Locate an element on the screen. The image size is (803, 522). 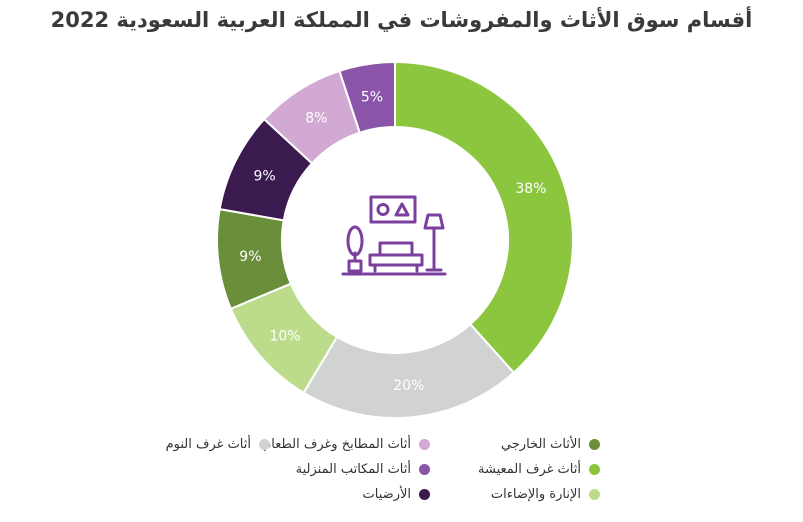
legend-label: أثاث المكاتب المنزلية is located at coordinates (353, 469).